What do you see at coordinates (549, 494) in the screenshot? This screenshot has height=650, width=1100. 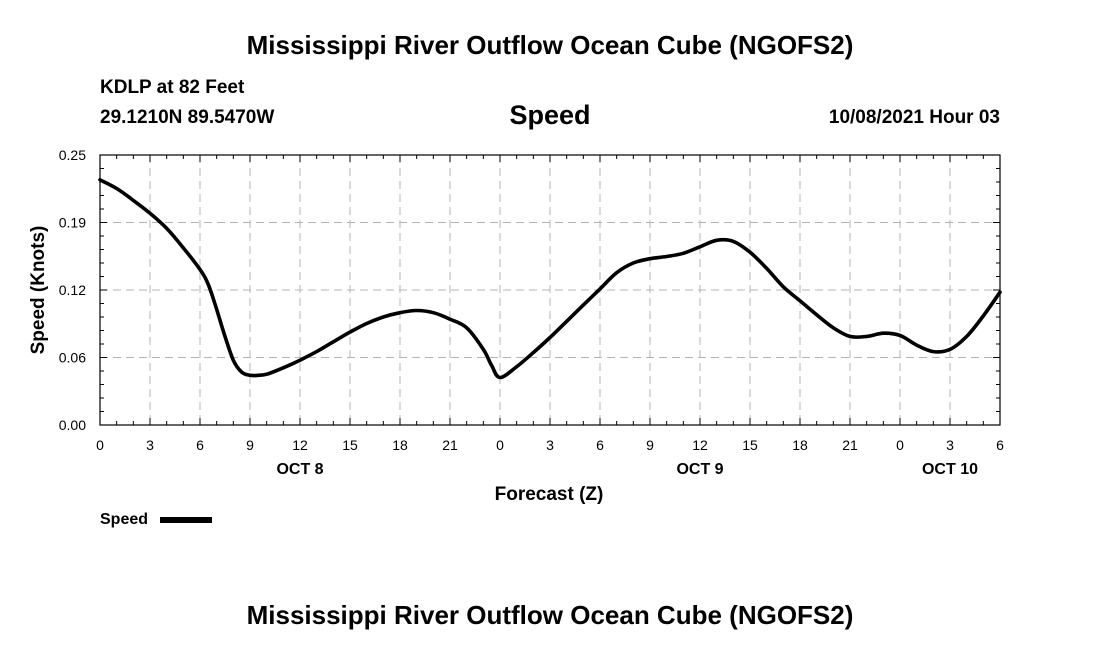 I see `x-axis-title: Forecast (Z)` at bounding box center [549, 494].